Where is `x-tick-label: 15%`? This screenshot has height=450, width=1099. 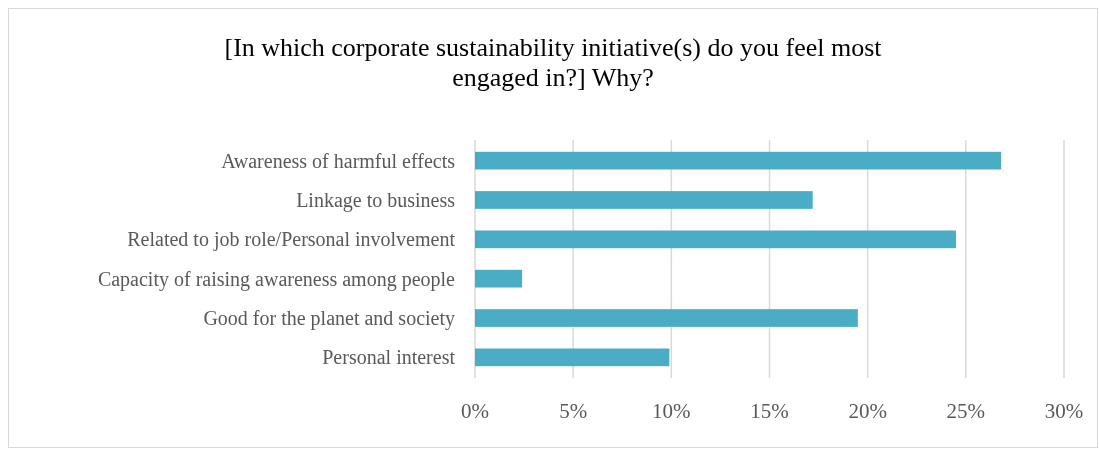
x-tick-label: 15% is located at coordinates (769, 411).